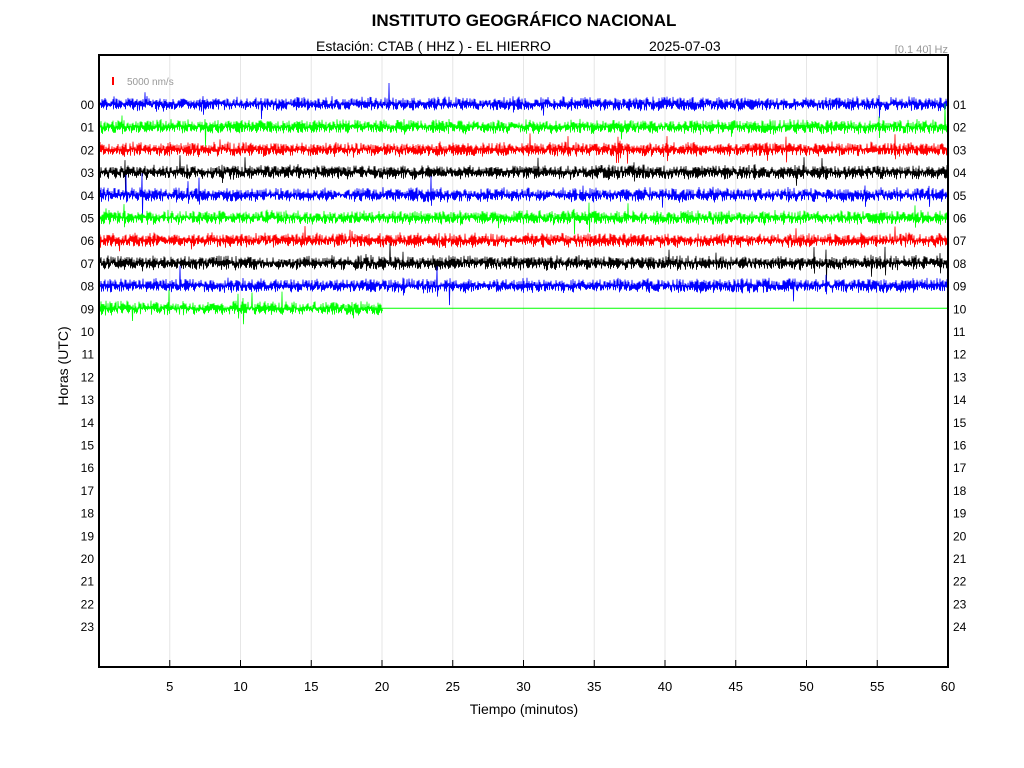 The image size is (1024, 768). What do you see at coordinates (960, 309) in the screenshot?
I see `right-hour-label: 10` at bounding box center [960, 309].